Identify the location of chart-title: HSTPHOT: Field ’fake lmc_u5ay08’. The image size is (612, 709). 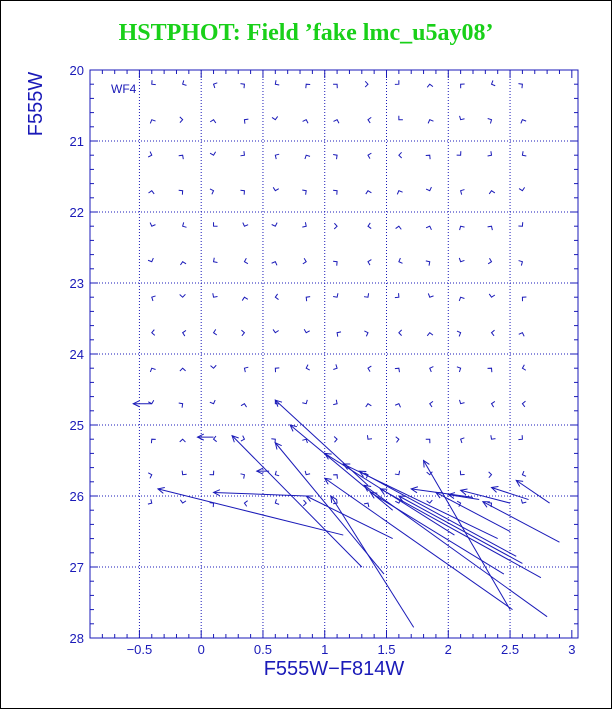
(306, 33).